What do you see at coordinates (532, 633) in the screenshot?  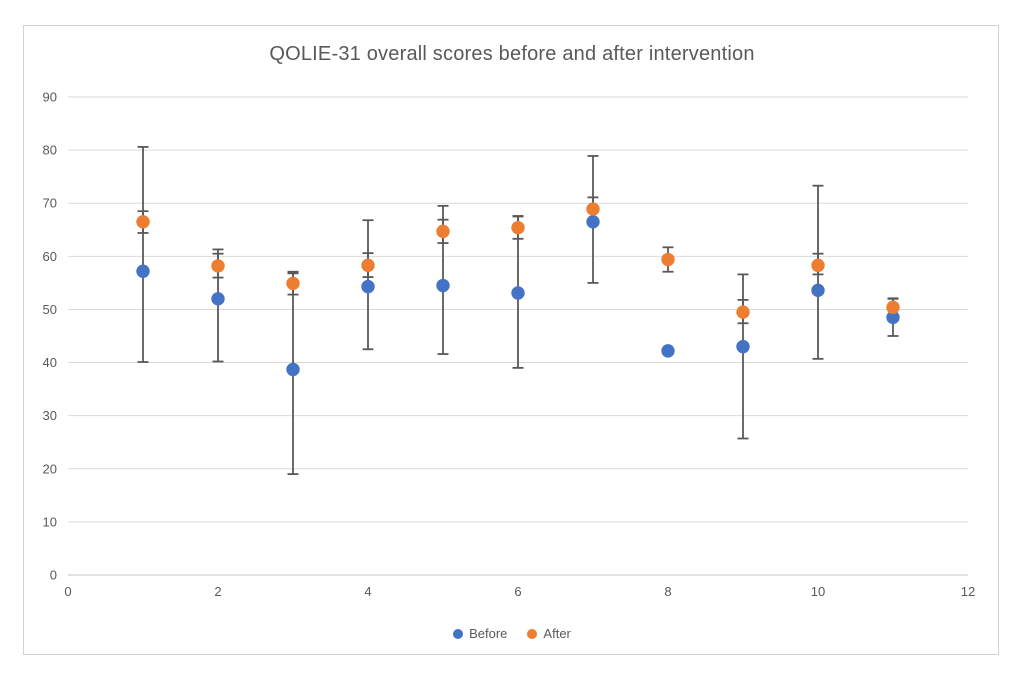 I see `after-marker-icon` at bounding box center [532, 633].